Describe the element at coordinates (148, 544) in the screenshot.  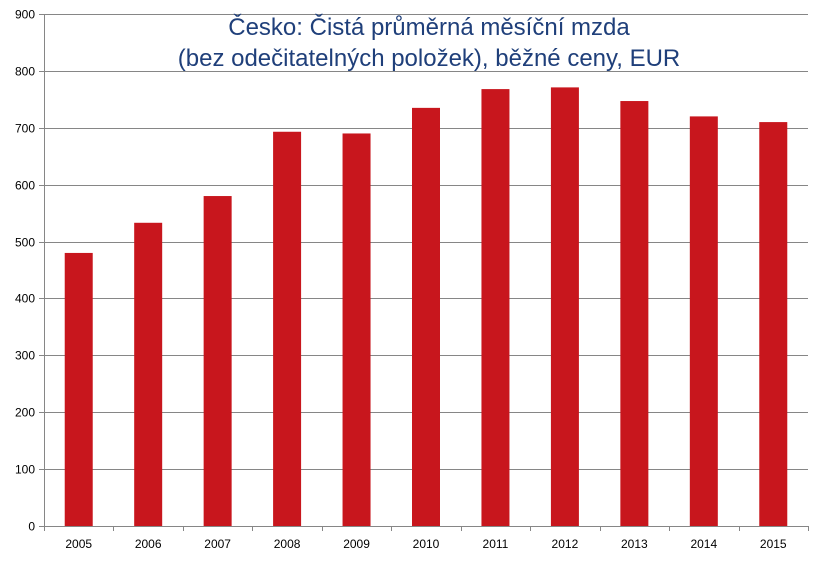
I see `x-tick-label: 2006` at that location.